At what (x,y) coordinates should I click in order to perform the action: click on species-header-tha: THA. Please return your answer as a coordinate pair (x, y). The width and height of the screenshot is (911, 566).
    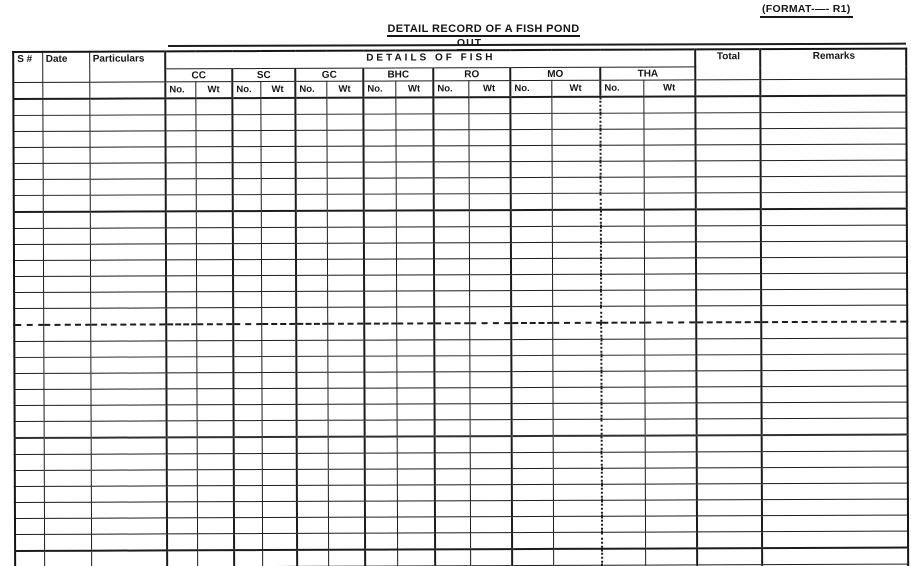
    Looking at the image, I should click on (648, 73).